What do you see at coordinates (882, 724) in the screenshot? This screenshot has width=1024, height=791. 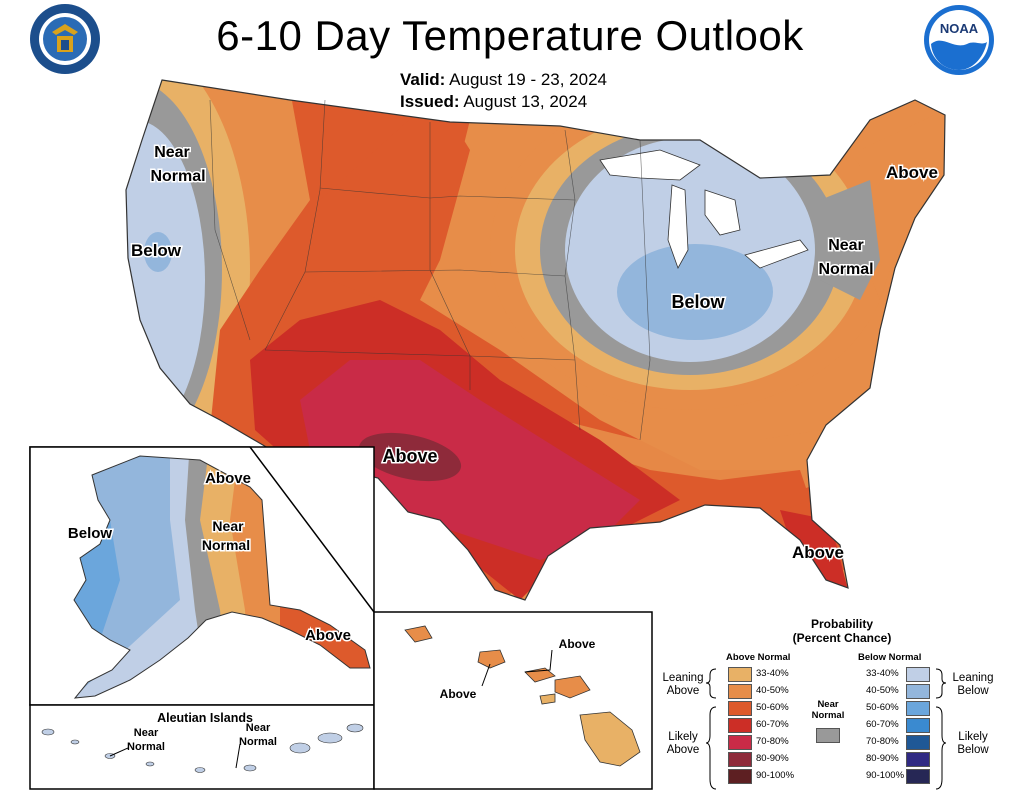 I see `legend-below-range: 60-70%` at bounding box center [882, 724].